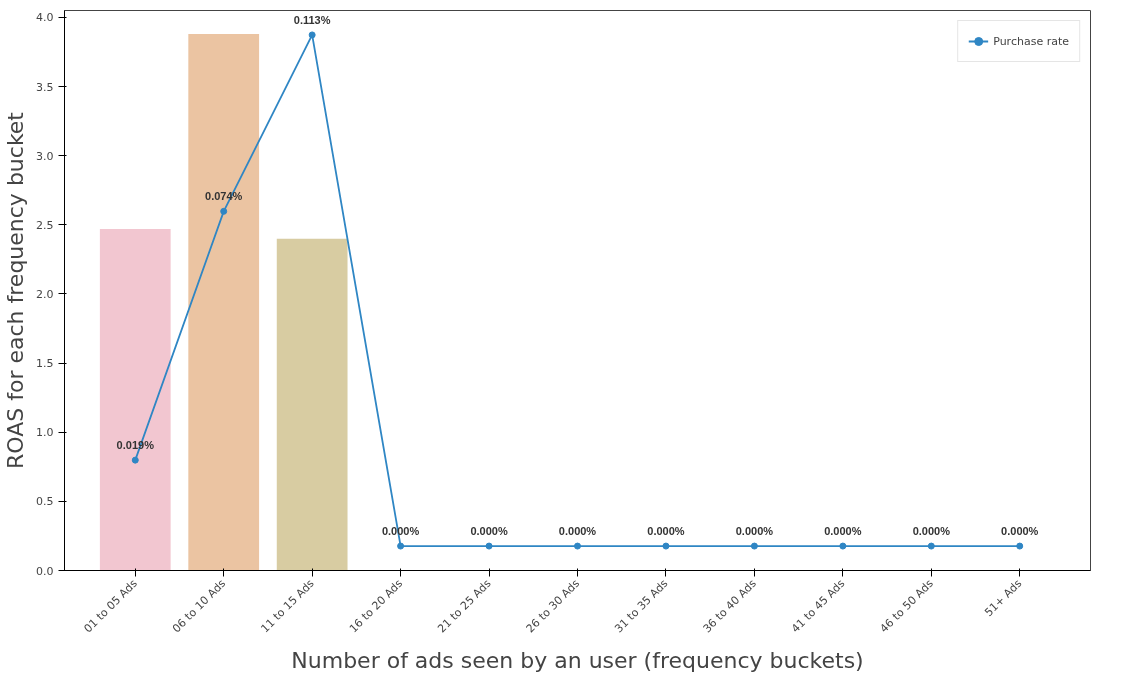 Image resolution: width=1121 pixels, height=684 pixels. Describe the element at coordinates (641, 606) in the screenshot. I see `x-tick-label: 31 to 35 Ads` at that location.